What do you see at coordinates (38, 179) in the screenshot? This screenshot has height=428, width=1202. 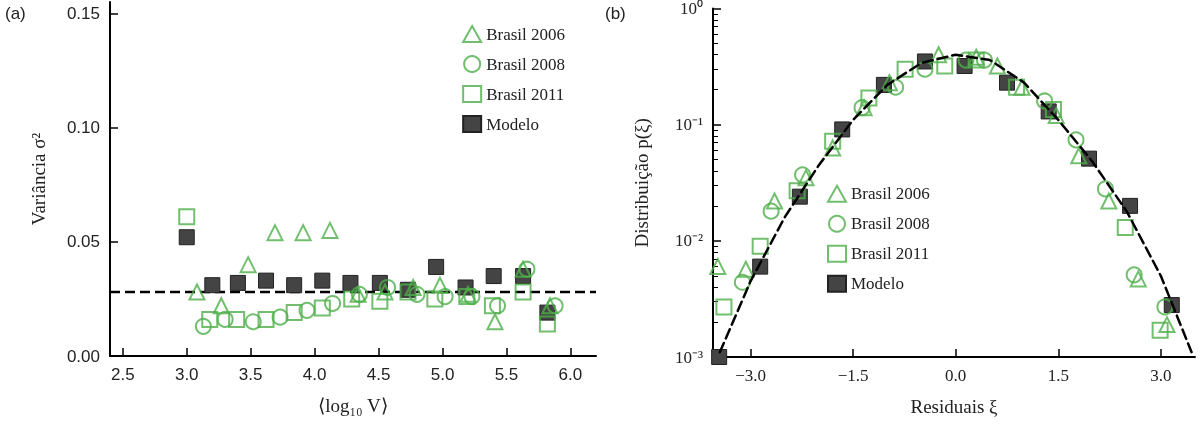 I see `y-axis-title: Variância σ²` at bounding box center [38, 179].